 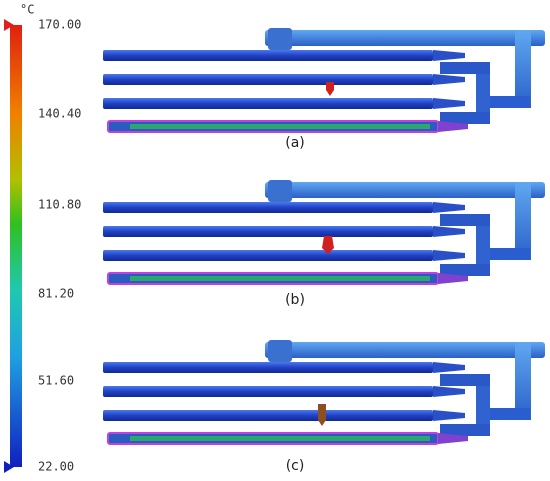 What do you see at coordinates (295, 143) in the screenshot?
I see `panel-label: (a)` at bounding box center [295, 143].